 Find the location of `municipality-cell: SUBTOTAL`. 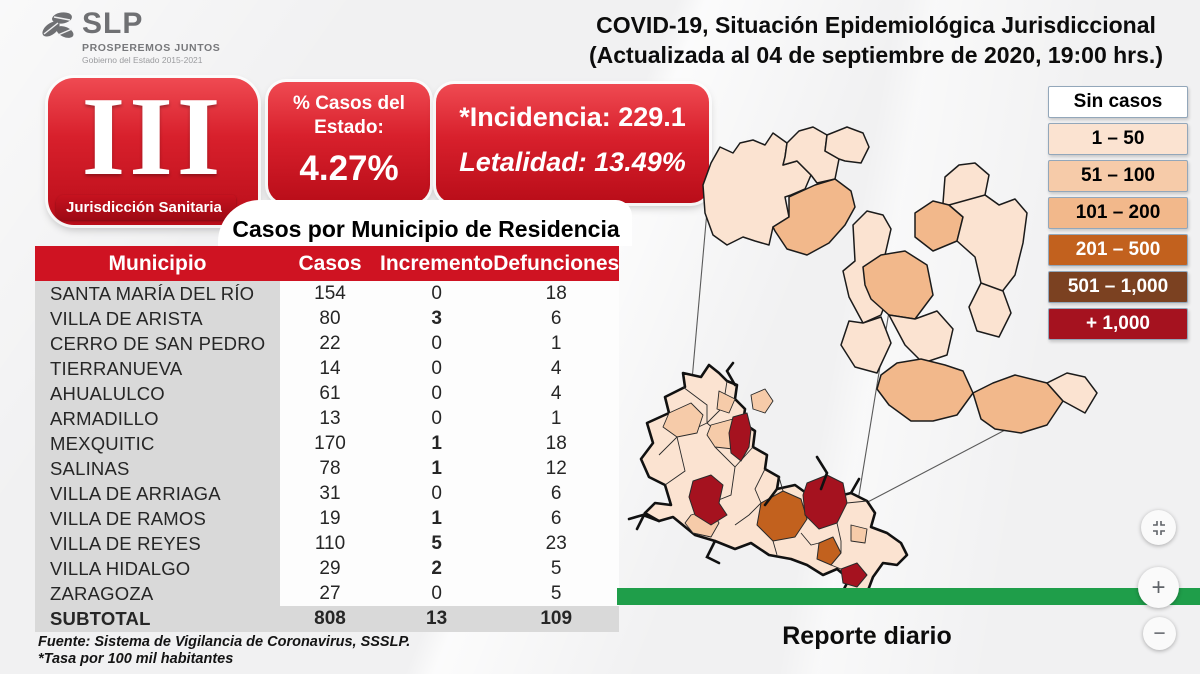

municipality-cell: SUBTOTAL is located at coordinates (157, 619).